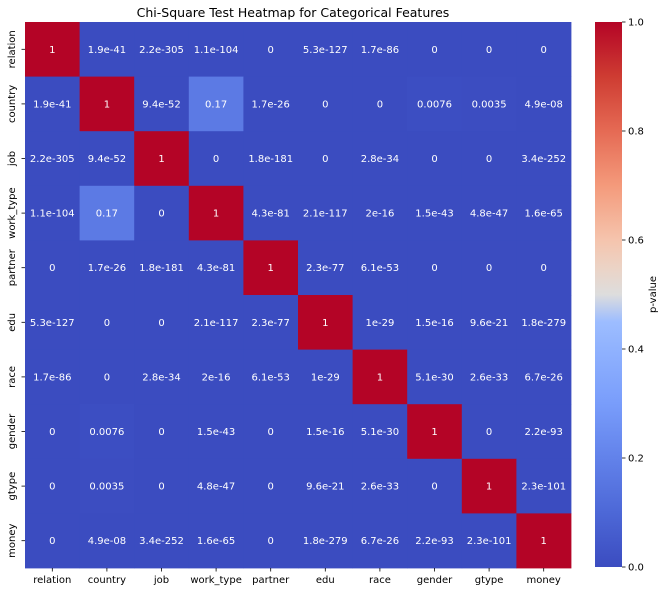  I want to click on x-tick-label: gtype, so click(489, 580).